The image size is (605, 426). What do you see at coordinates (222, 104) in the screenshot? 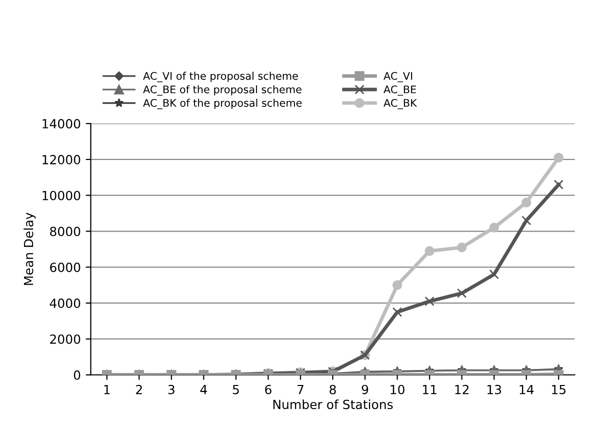
I see `legend-label: AC_BK of the proposal scheme` at bounding box center [222, 104].